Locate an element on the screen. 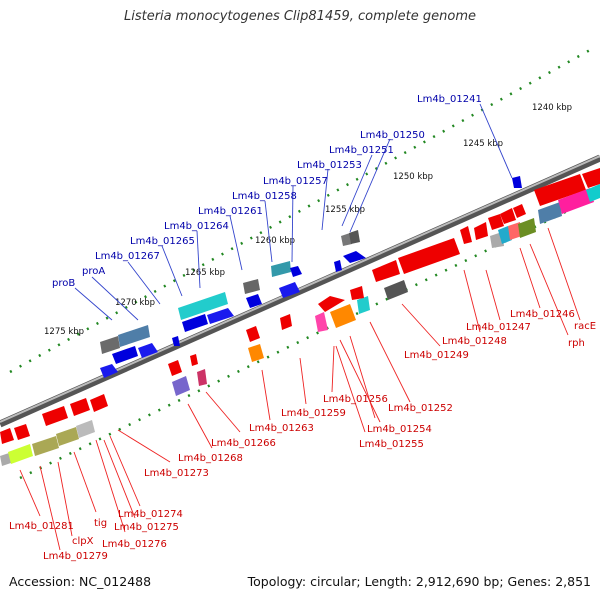 This screenshot has width=600, height=600. tick-label: 1250 kbp is located at coordinates (413, 177).